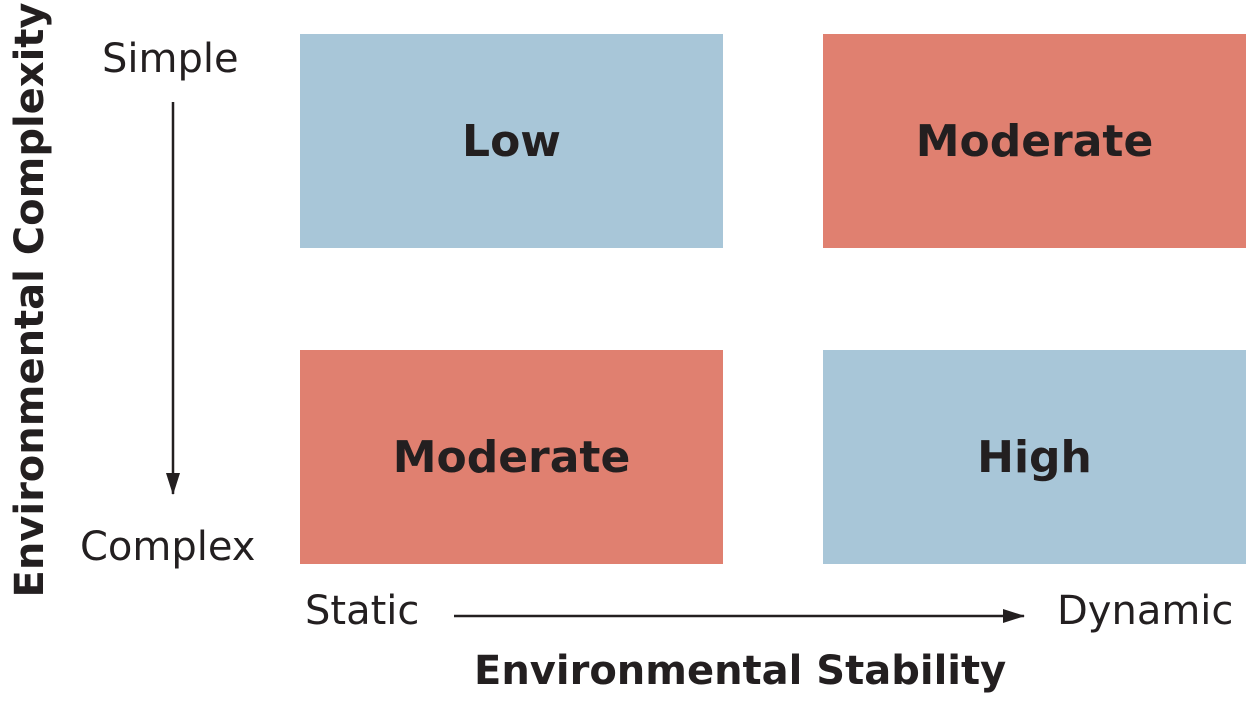  I want to click on cell-low-label: Low, so click(511, 141).